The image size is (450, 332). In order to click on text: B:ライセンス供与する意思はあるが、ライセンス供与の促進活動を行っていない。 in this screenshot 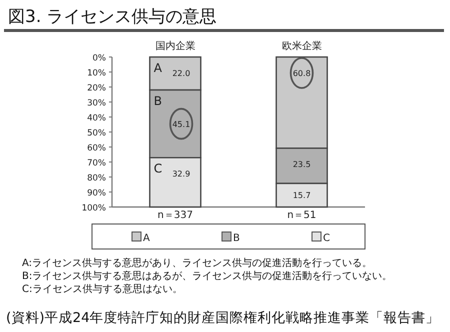, I will do `click(207, 276)`.